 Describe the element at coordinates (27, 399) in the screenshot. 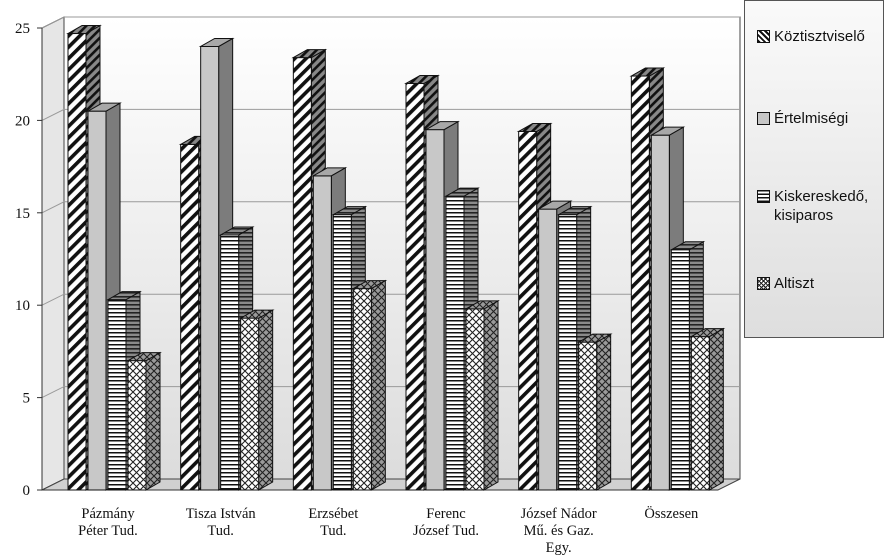

I see `y-tick-label: 5` at that location.